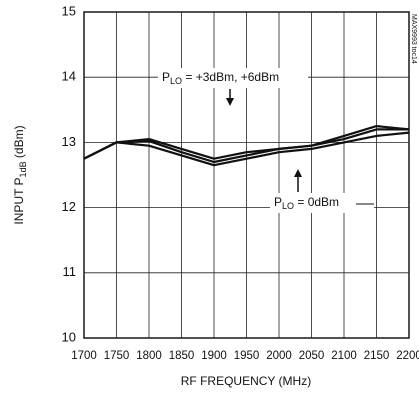 This screenshot has width=419, height=398. What do you see at coordinates (23, 169) in the screenshot?
I see `y-label-sub: 1dB` at bounding box center [23, 169].